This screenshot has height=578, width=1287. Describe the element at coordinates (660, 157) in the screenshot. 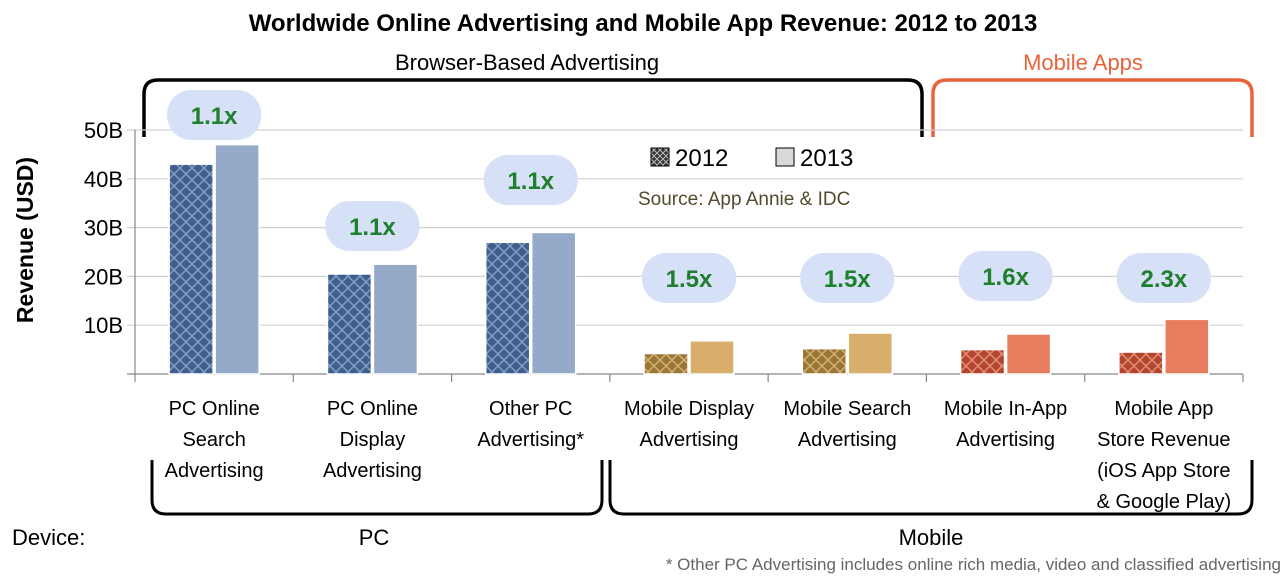

I see `legend-swatch-2012` at that location.